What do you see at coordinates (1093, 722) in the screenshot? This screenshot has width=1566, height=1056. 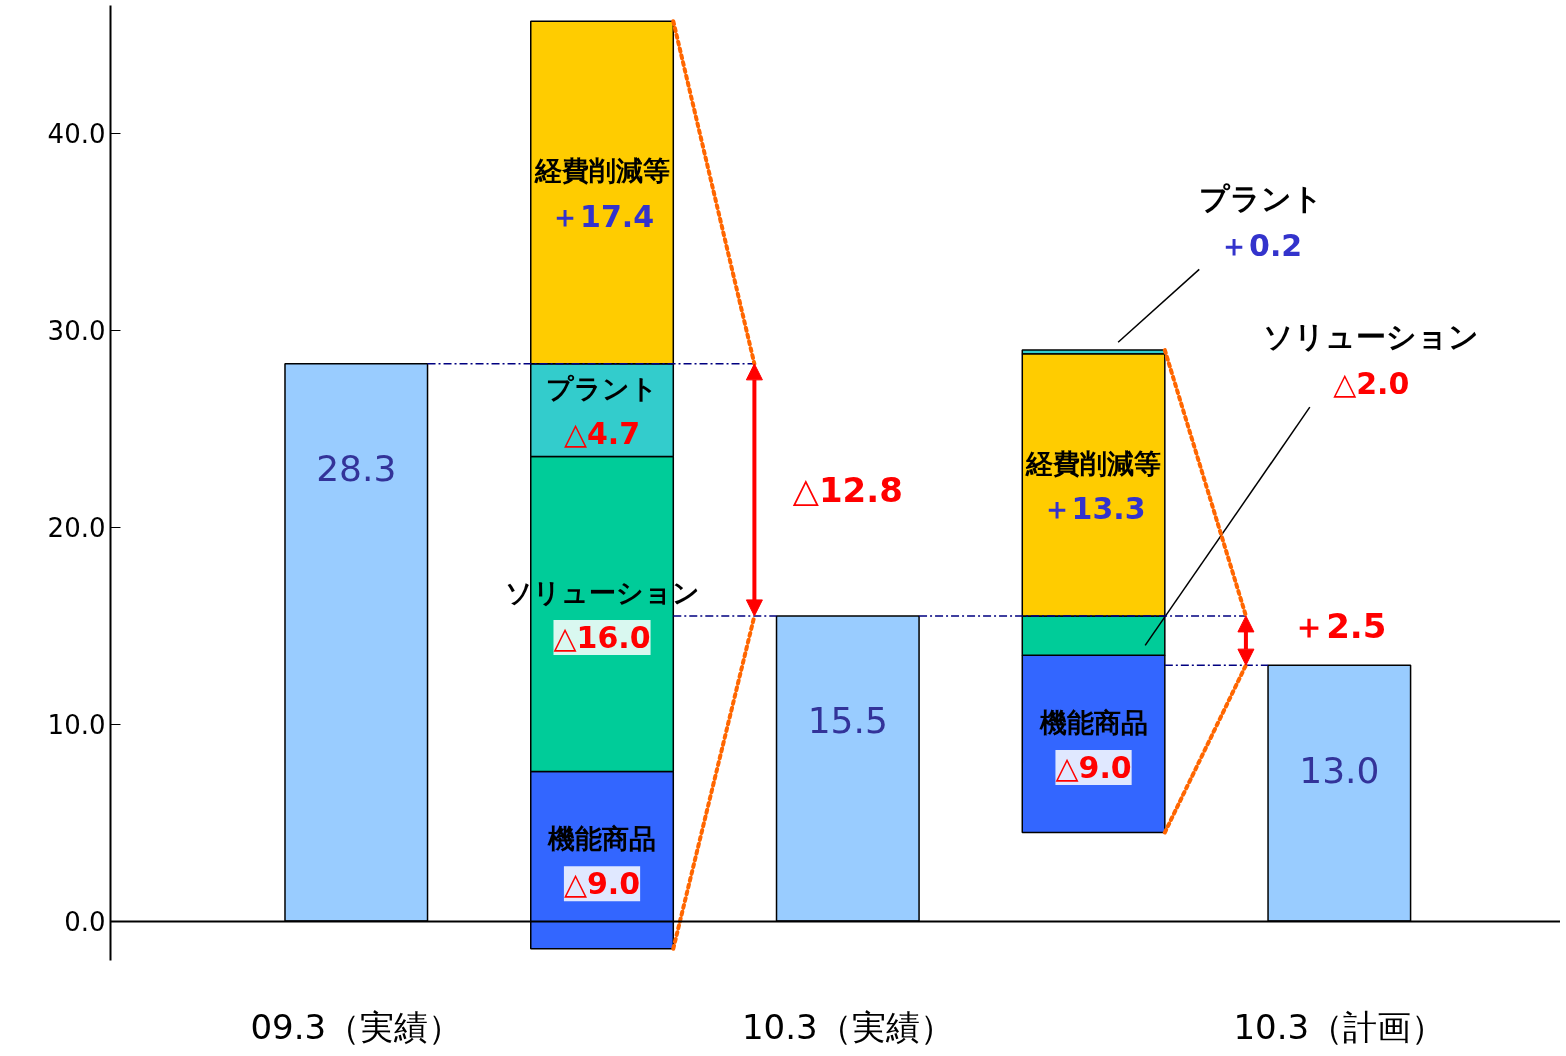 I see `text: 機能商品` at bounding box center [1093, 722].